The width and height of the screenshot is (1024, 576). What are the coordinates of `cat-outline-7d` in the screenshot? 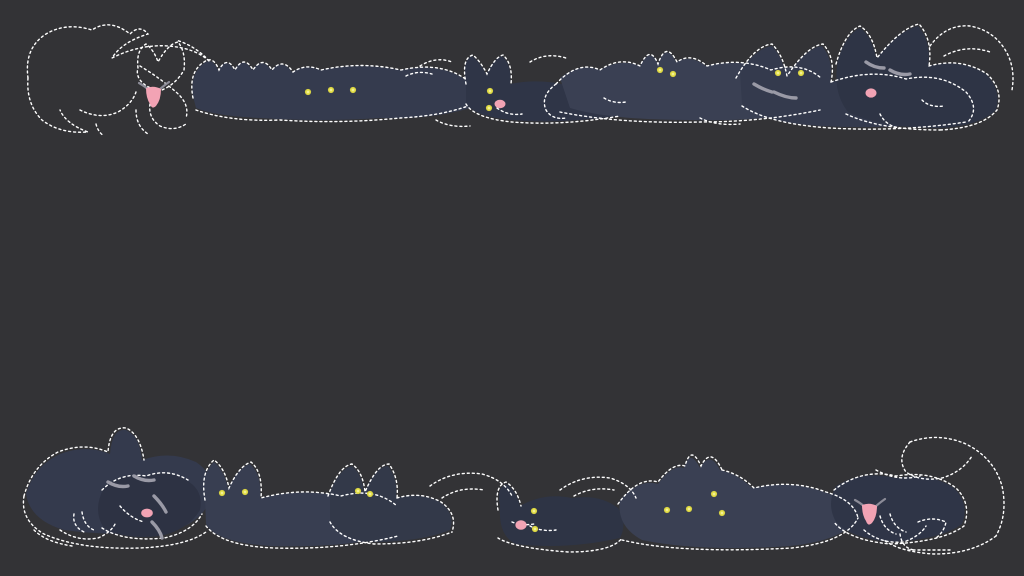 It's located at (895, 534).